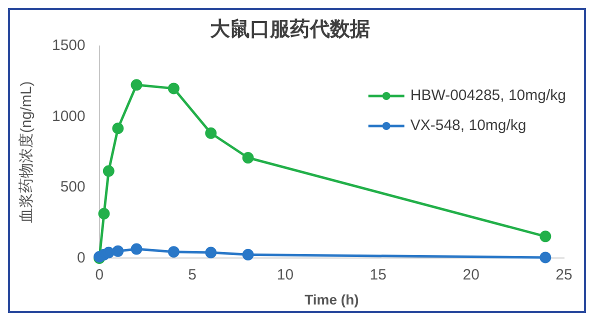 This screenshot has height=327, width=600. Describe the element at coordinates (331, 299) in the screenshot. I see `x-axis-title: Time (h)` at that location.